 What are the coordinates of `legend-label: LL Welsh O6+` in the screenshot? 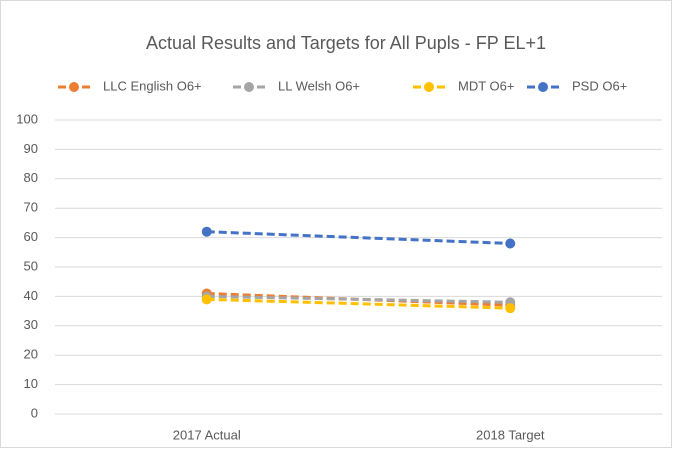 It's located at (319, 85).